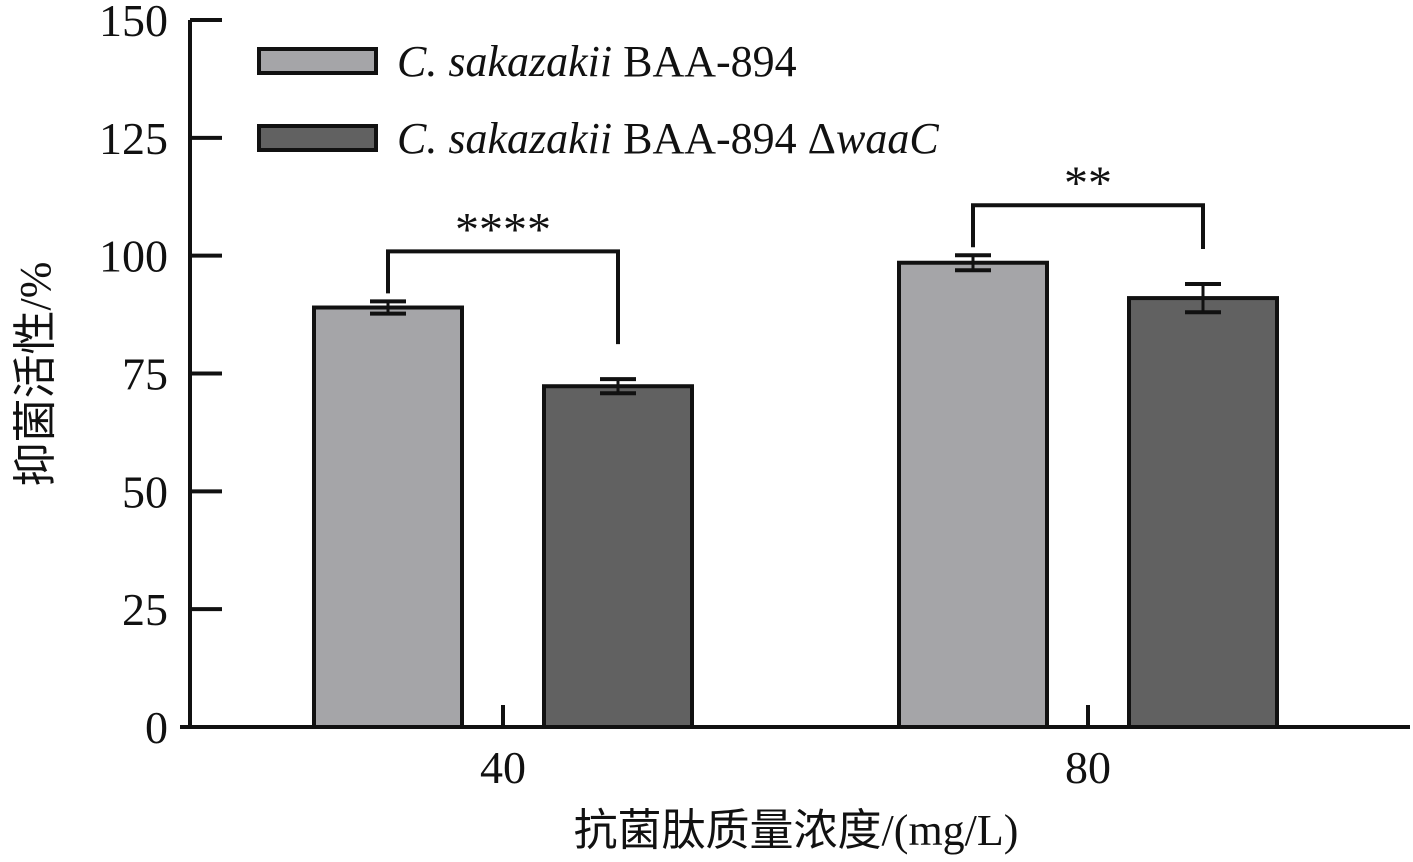 The image size is (1413, 862). Describe the element at coordinates (1088, 183) in the screenshot. I see `significance-label: **` at that location.